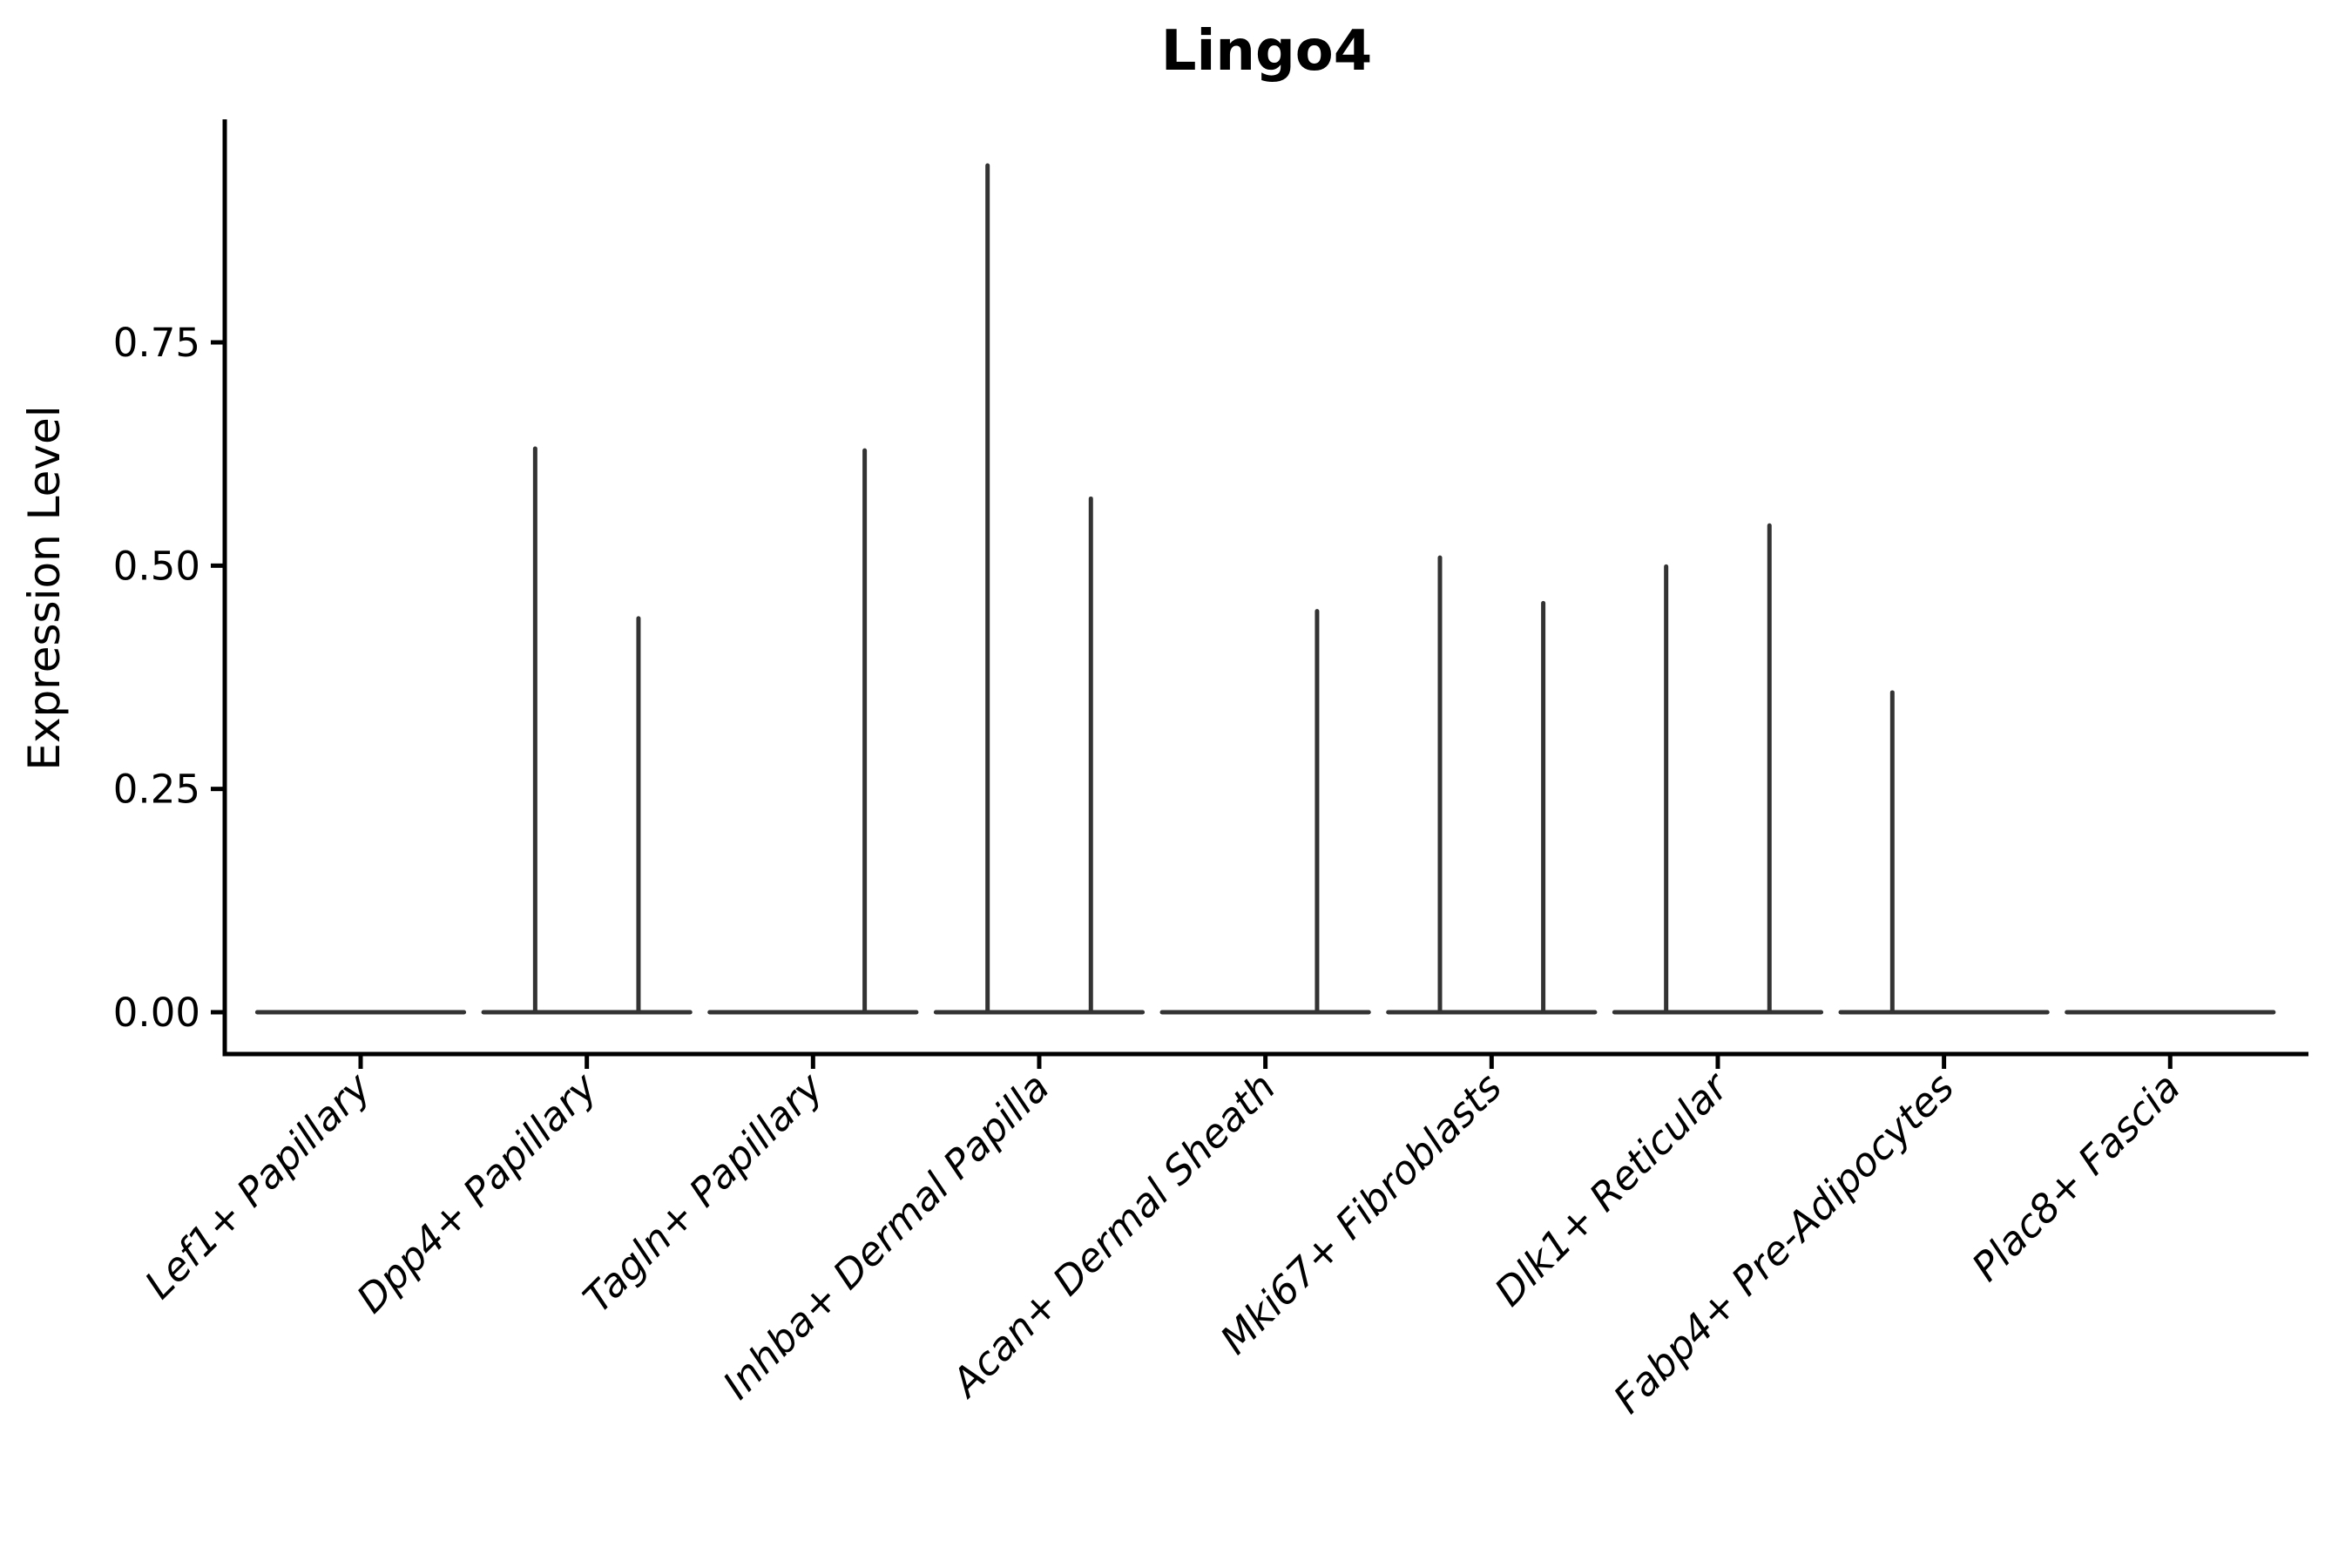 This screenshot has width=2352, height=1568. What do you see at coordinates (156, 1013) in the screenshot?
I see `y-tick-label: 0.00` at bounding box center [156, 1013].